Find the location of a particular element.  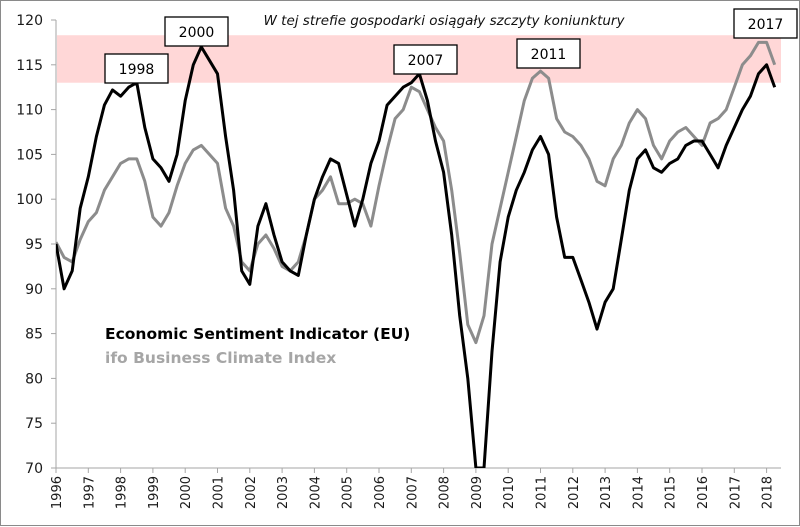

x-tick-label: 2000 is located at coordinates (186, 492).